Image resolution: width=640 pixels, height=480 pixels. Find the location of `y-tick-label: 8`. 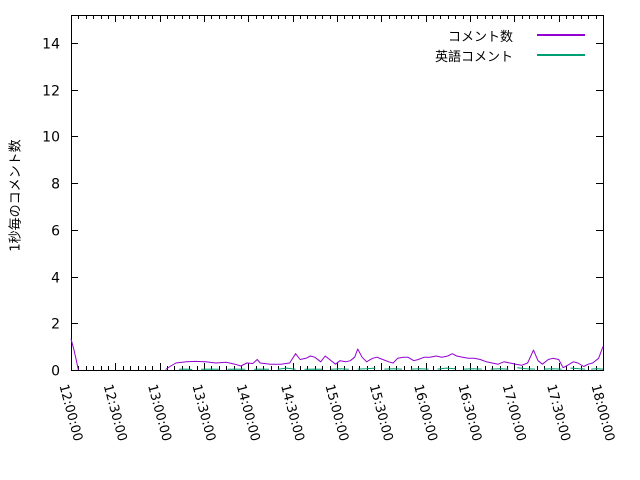

y-tick-label: 8 is located at coordinates (55, 185).